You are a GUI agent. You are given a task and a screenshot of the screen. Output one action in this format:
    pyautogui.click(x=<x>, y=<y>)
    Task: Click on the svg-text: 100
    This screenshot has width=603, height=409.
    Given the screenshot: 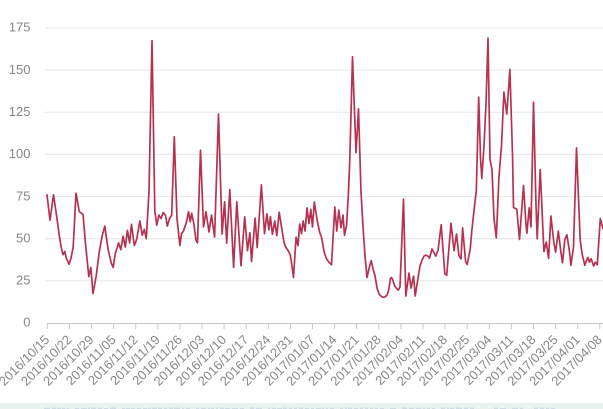 What is the action you would take?
    pyautogui.click(x=20, y=153)
    